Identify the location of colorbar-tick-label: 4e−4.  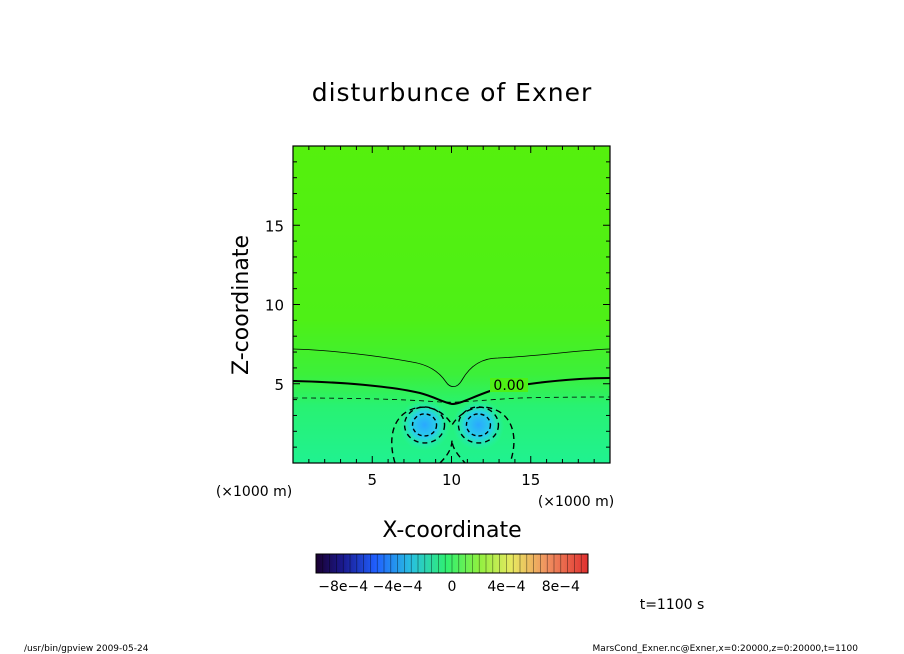
(506, 587).